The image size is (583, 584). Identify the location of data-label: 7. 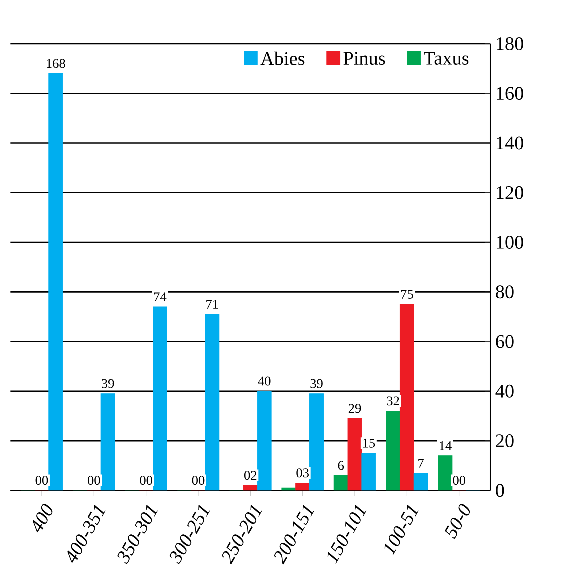
(421, 463).